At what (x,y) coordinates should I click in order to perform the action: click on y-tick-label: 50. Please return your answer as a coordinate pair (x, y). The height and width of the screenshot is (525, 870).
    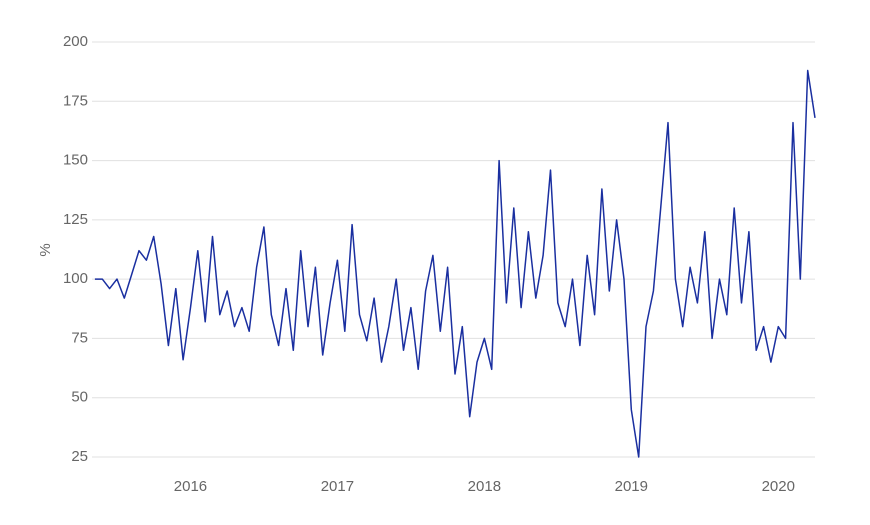
    Looking at the image, I should click on (79, 397).